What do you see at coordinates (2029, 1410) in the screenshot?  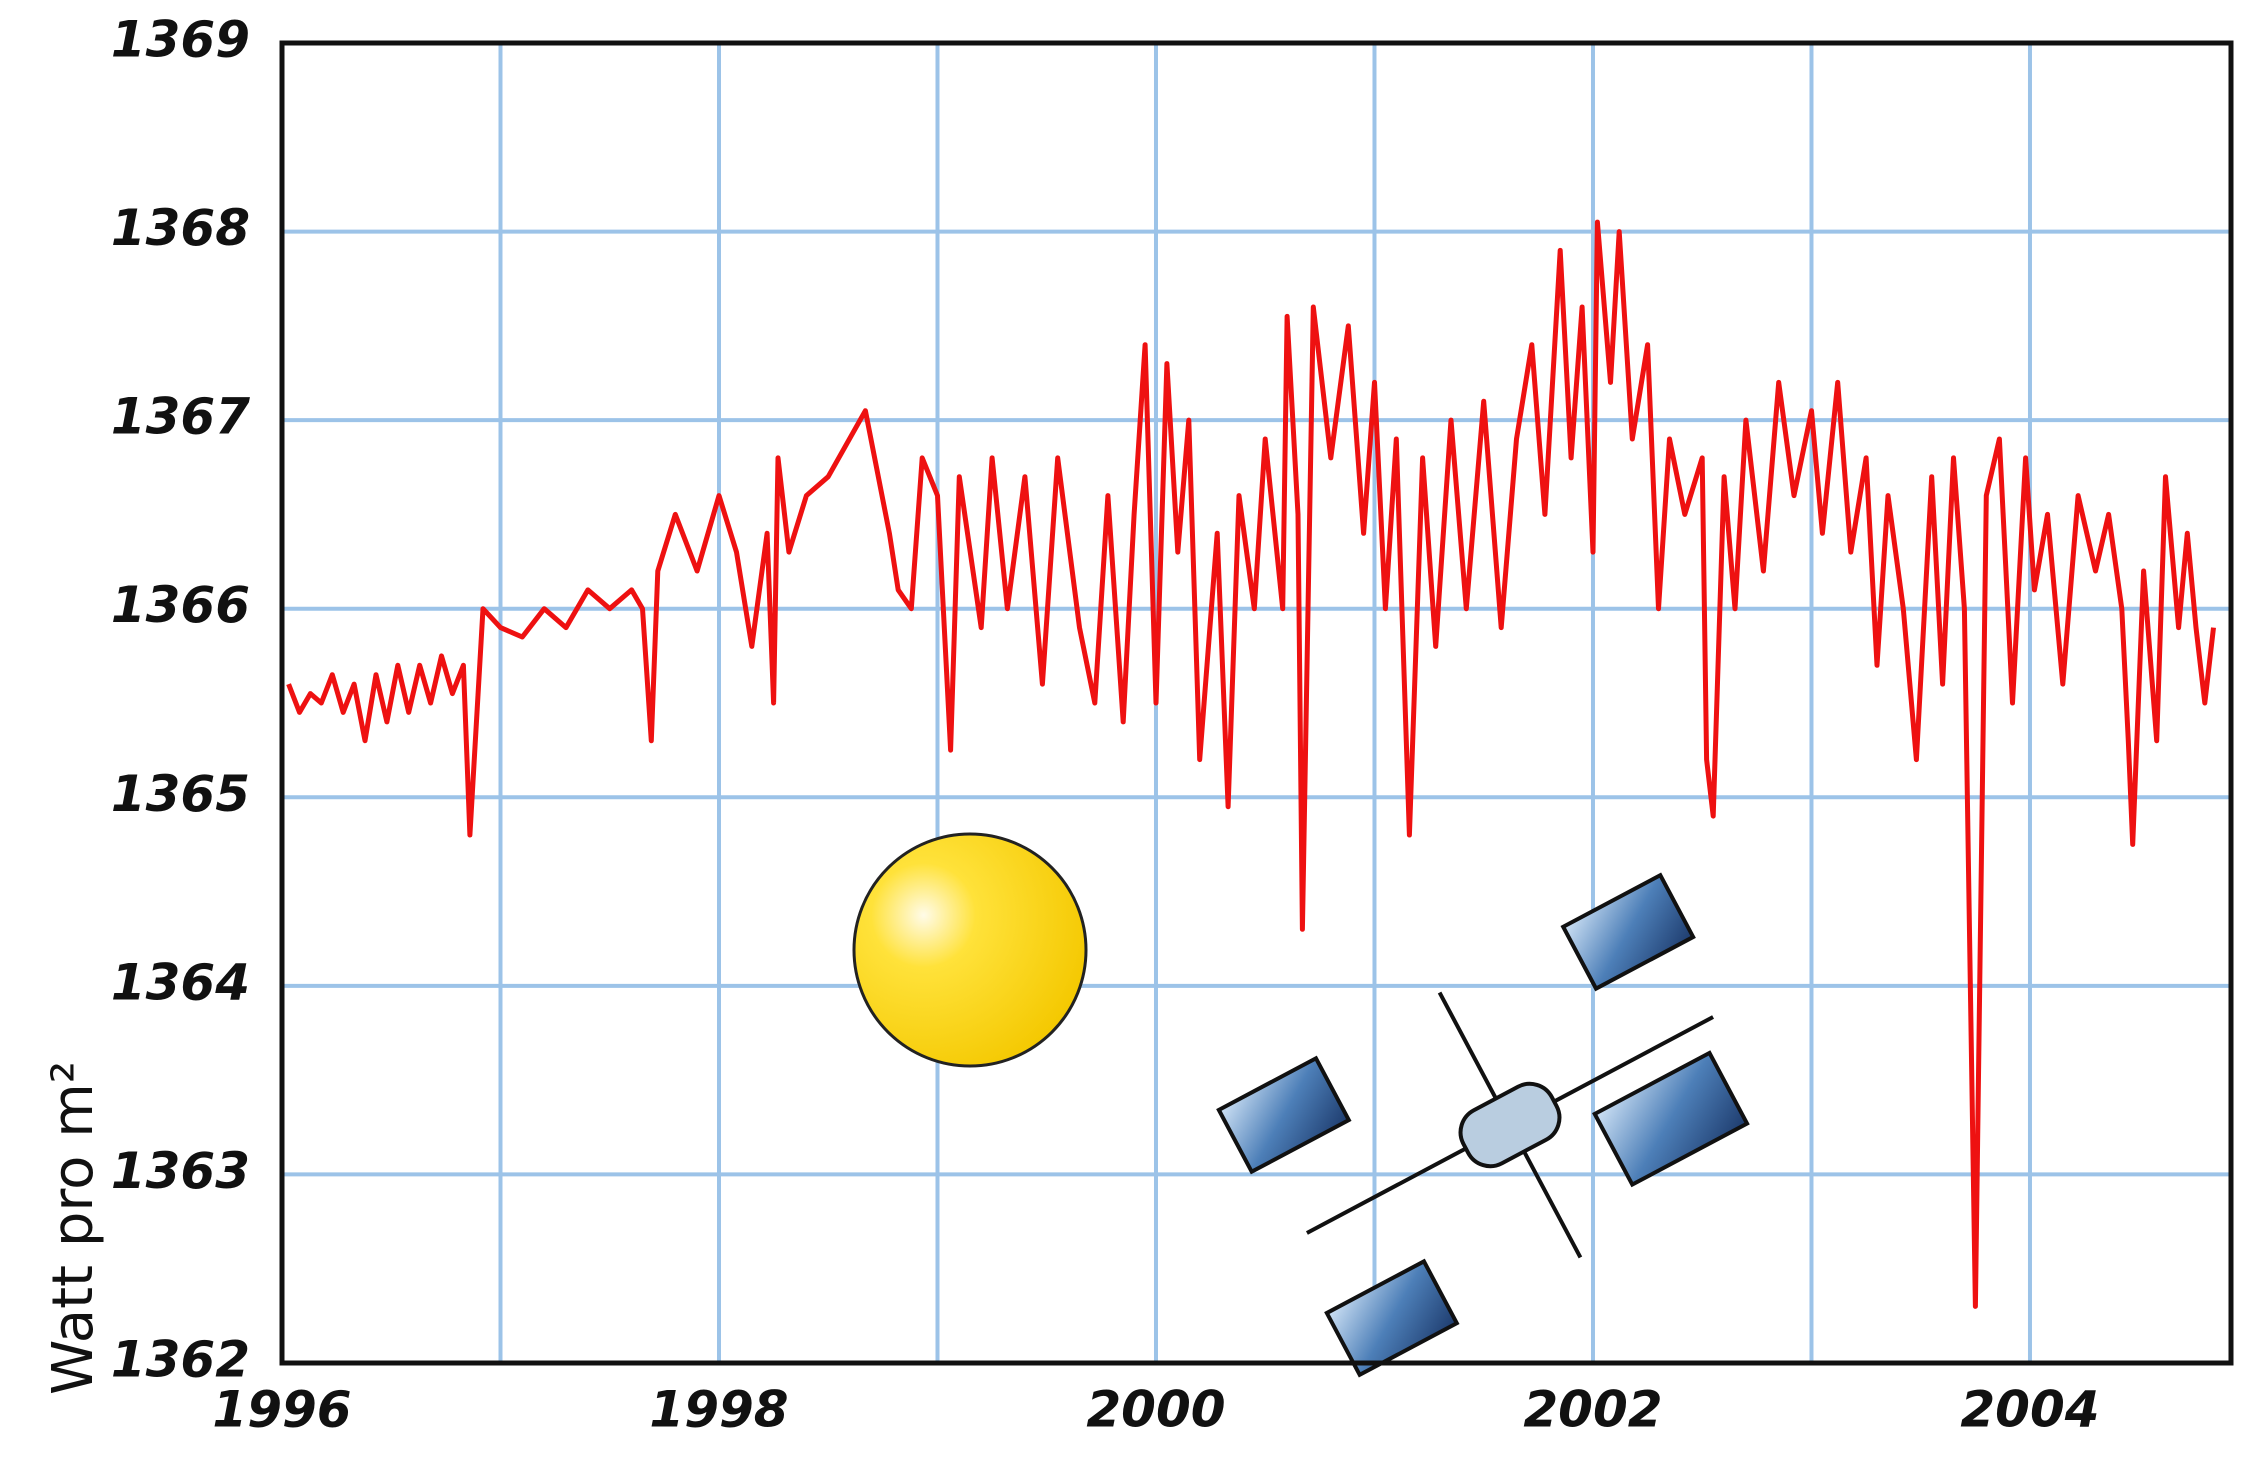 I see `x-tick-label: 2004` at bounding box center [2029, 1410].